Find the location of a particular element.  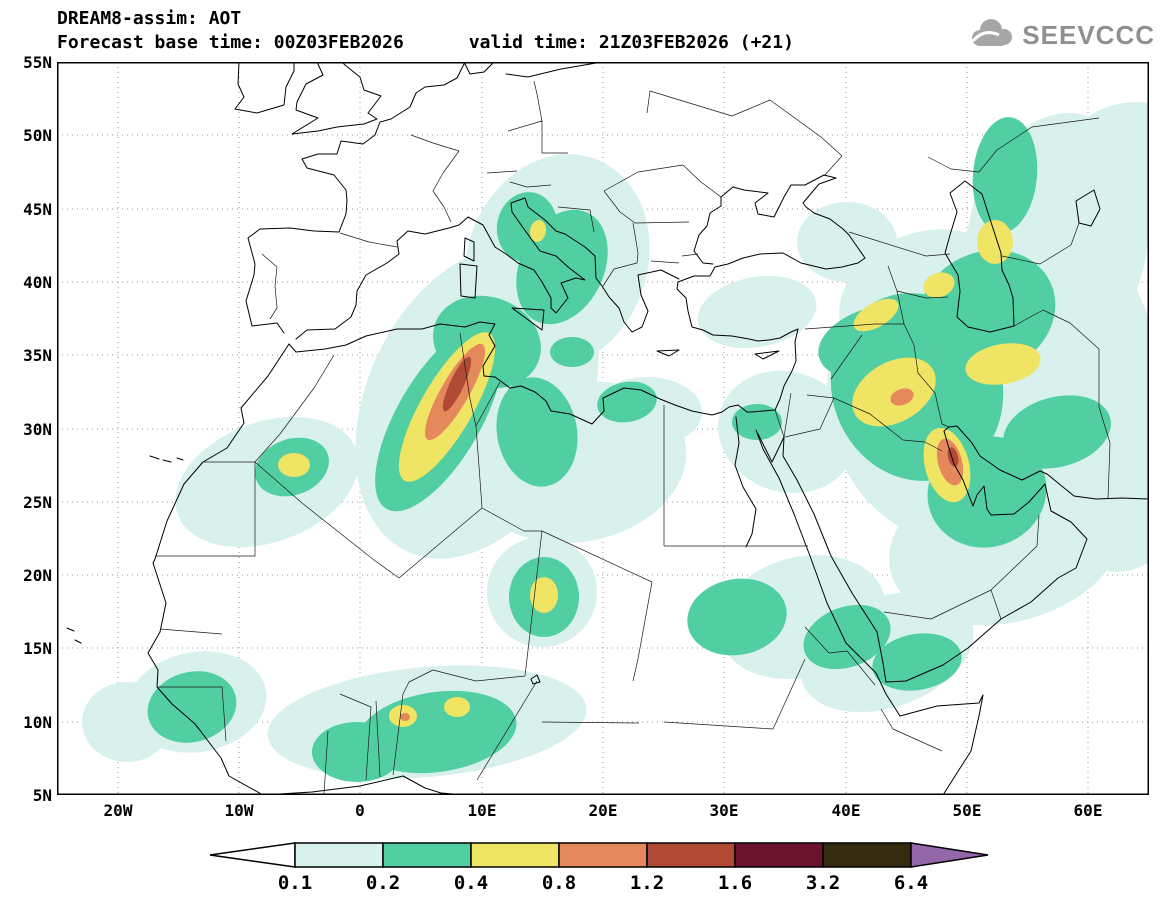

y-axis-label: 55N is located at coordinates (37, 62).